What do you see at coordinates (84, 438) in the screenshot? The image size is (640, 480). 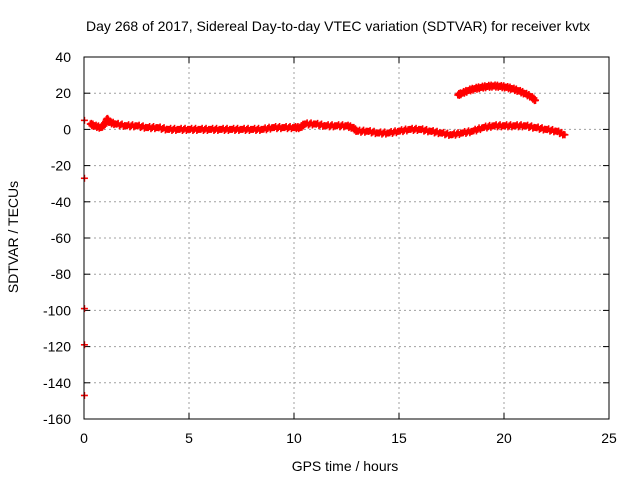 I see `x-tick-label: 0` at bounding box center [84, 438].